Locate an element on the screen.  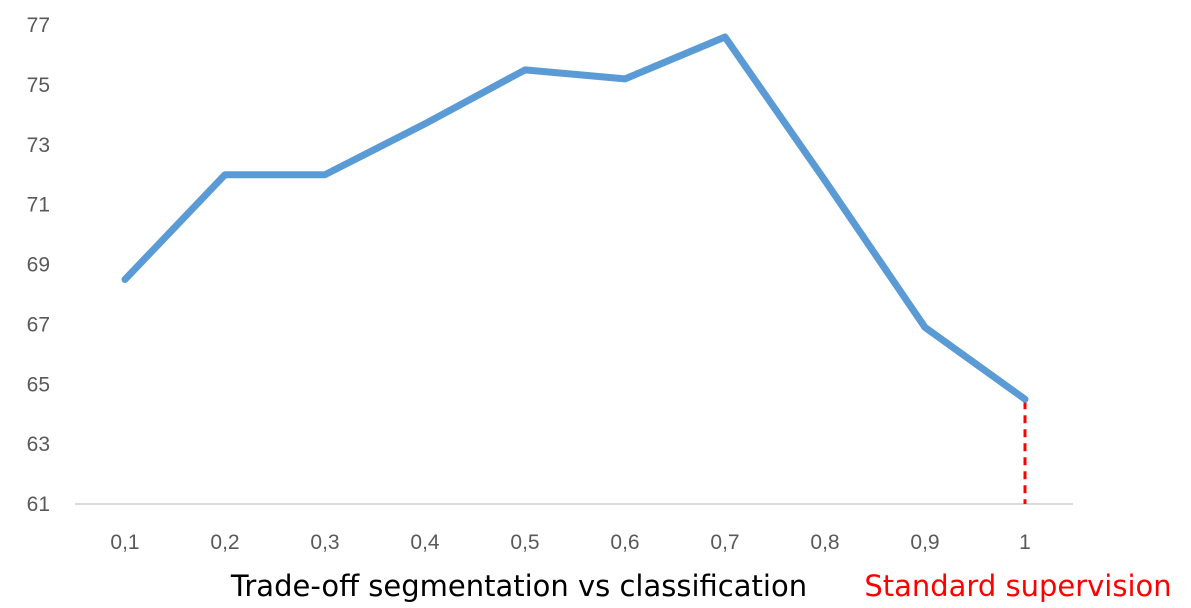
standard-supervision-label: Standard supervision is located at coordinates (1017, 586).